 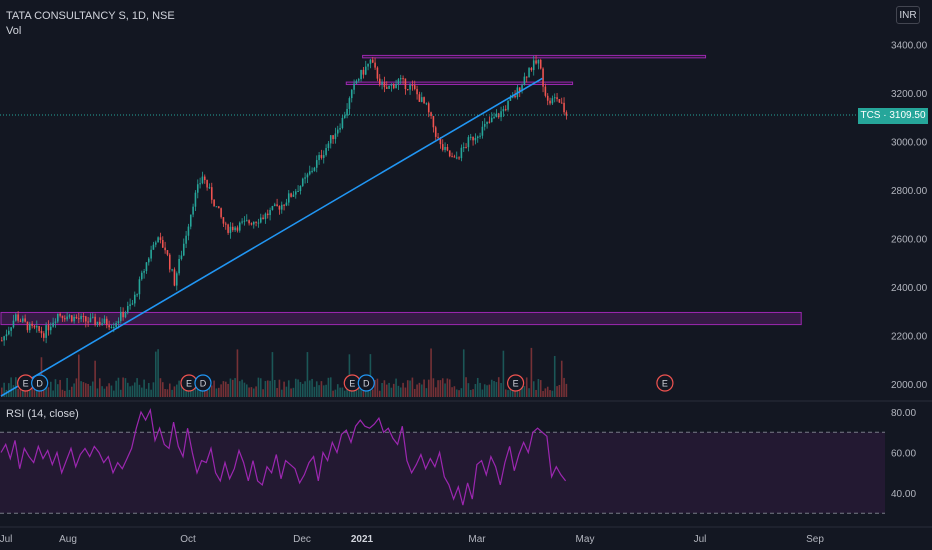 What do you see at coordinates (908, 15) in the screenshot?
I see `currency-badge: INR` at bounding box center [908, 15].